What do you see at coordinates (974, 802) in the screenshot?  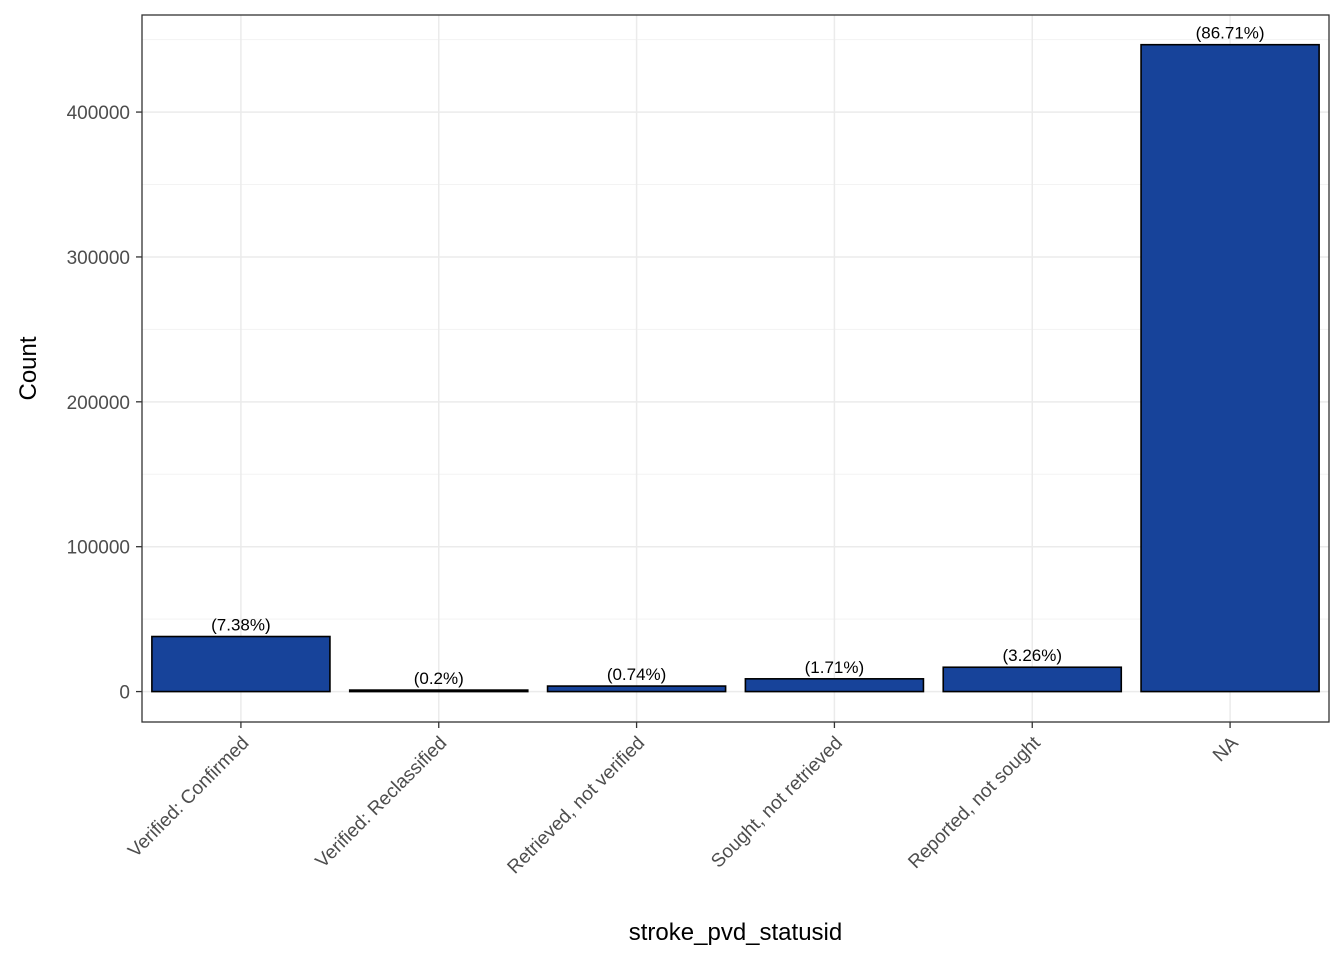 I see `x-tick-label: Reported, not sought` at bounding box center [974, 802].